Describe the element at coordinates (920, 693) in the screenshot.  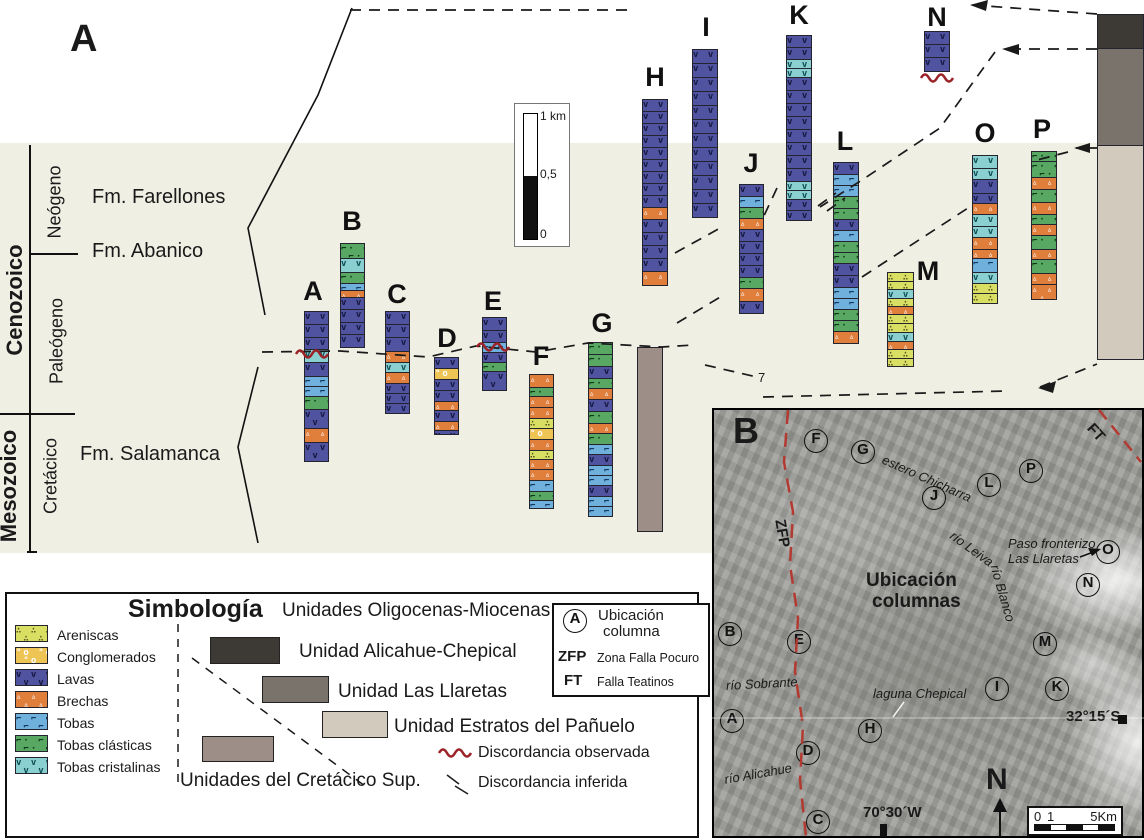
I see `map-label-laguna-chepical: laguna Chepical` at that location.